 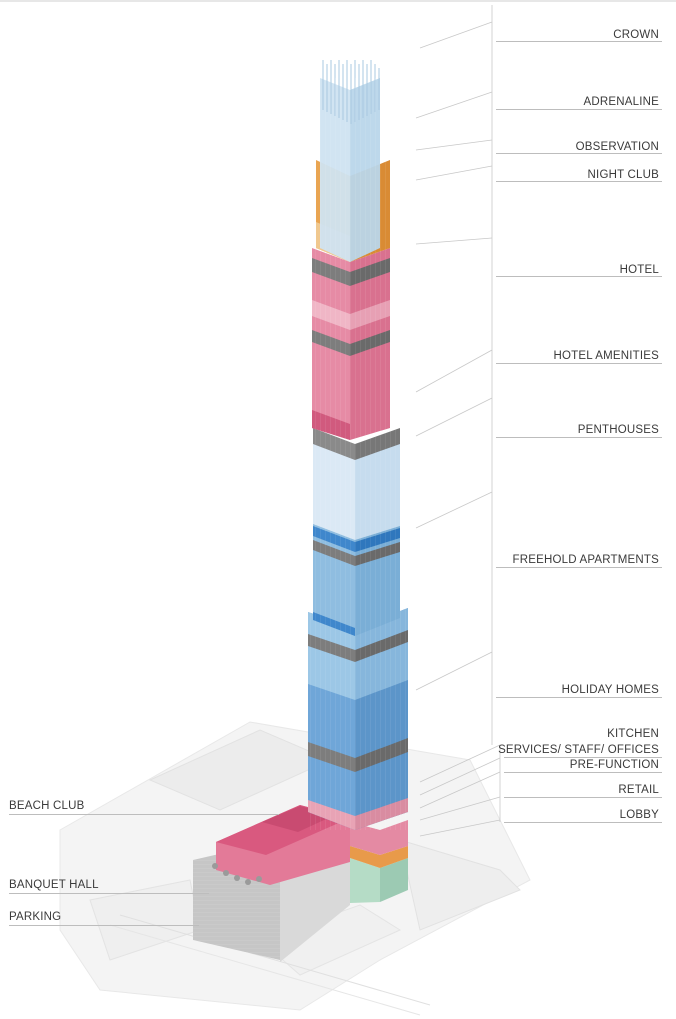 What do you see at coordinates (144, 814) in the screenshot?
I see `rule-beach-club` at bounding box center [144, 814].